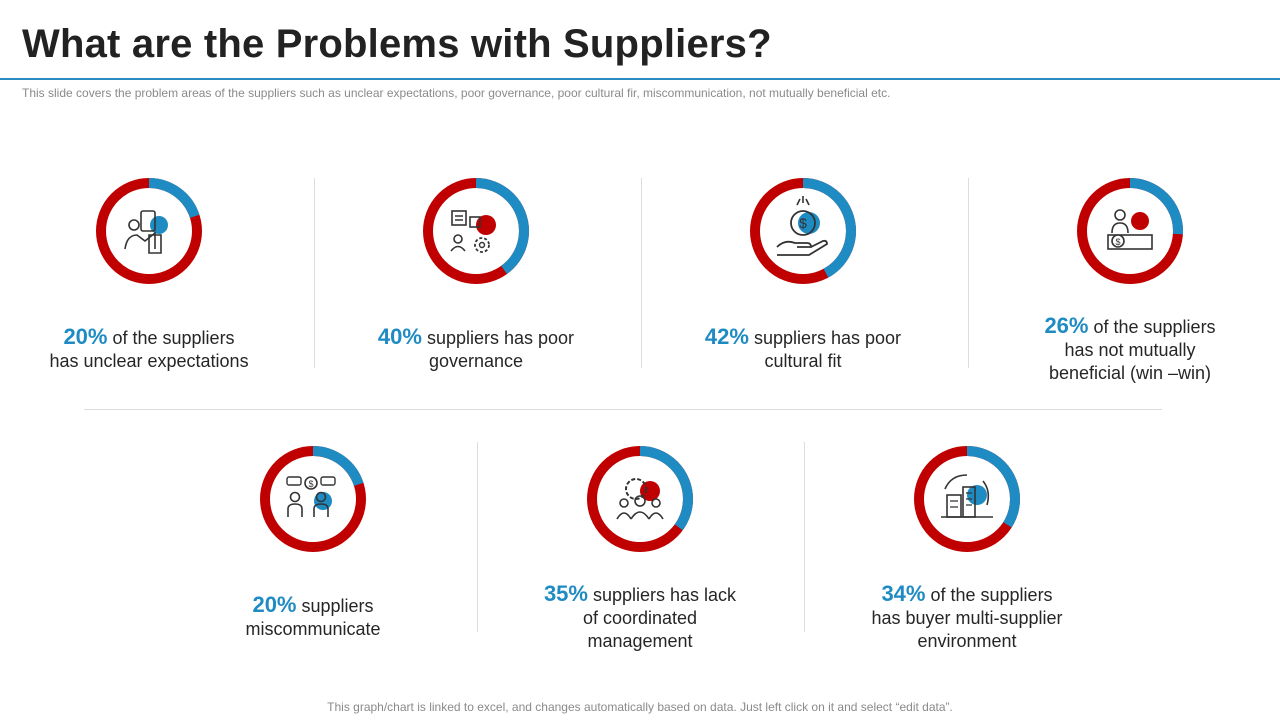 This screenshot has height=720, width=1280. Describe the element at coordinates (726, 336) in the screenshot. I see `stat-percent: 42%` at that location.